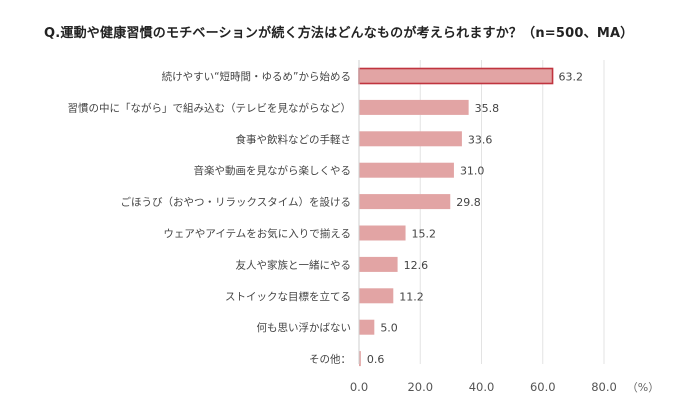  I want to click on category-label: 何も思い浮かばない, so click(304, 327).